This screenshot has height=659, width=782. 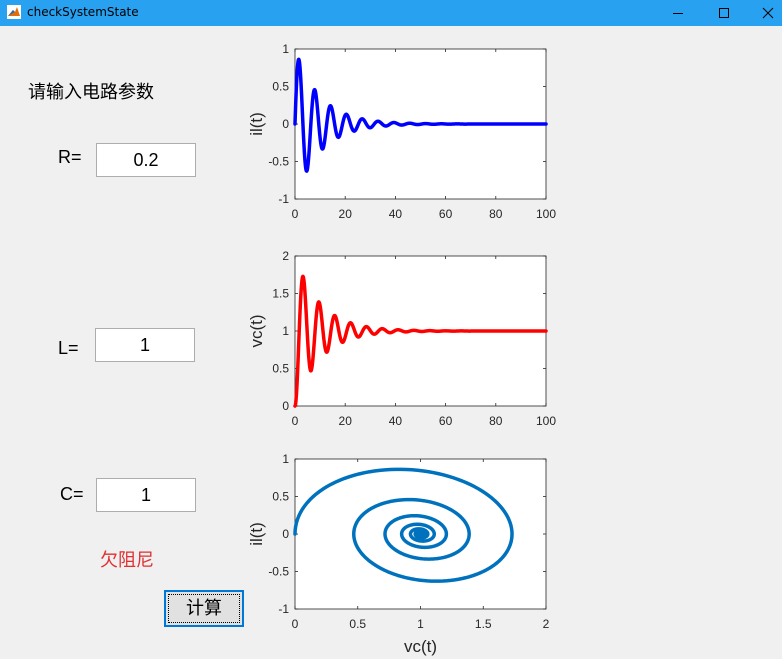 I want to click on c-input: 1, so click(x=146, y=495).